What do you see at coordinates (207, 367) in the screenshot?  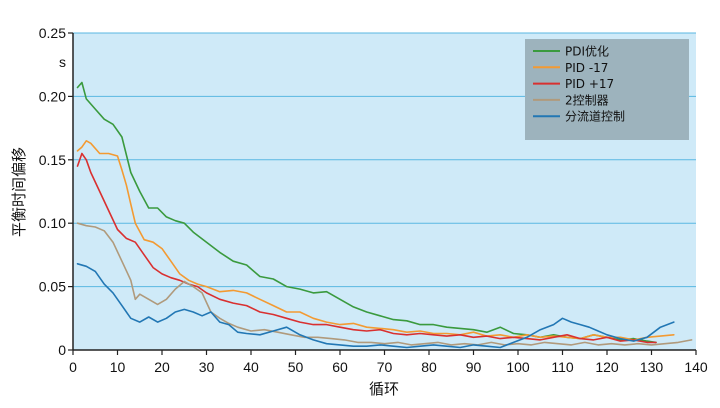 I see `x-tick-label: 30` at bounding box center [207, 367].